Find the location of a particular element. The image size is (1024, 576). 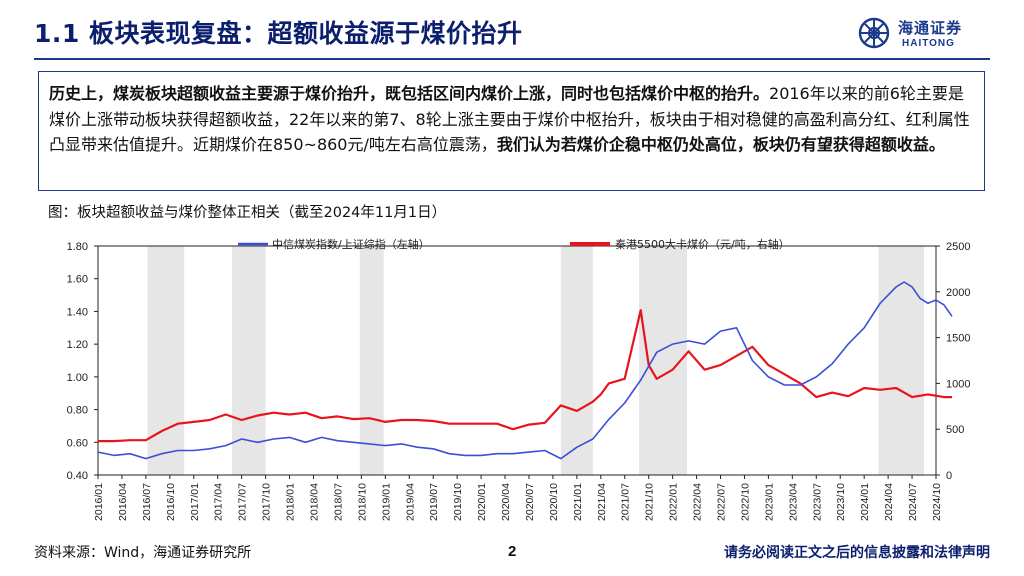

haitong-logo-icon is located at coordinates (874, 33).